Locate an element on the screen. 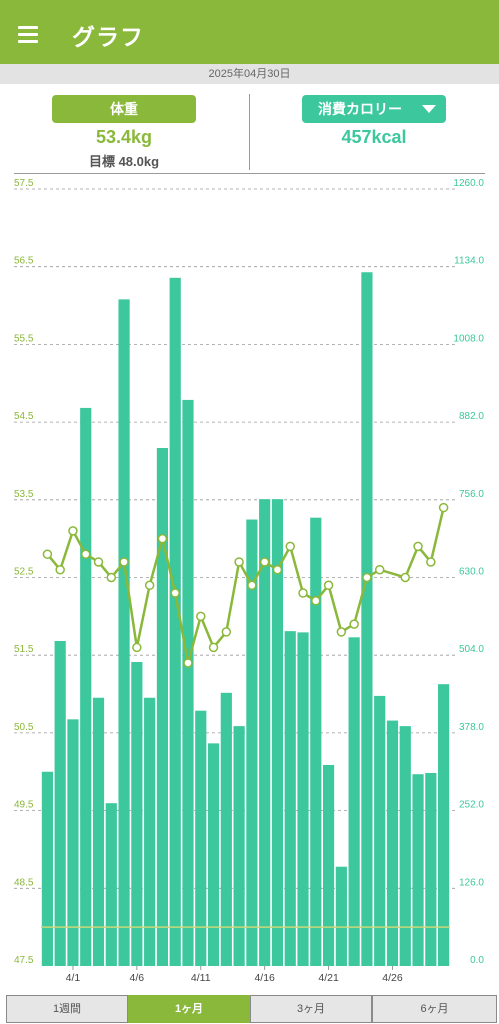 The height and width of the screenshot is (1024, 499). tab-1-week: 1週間 is located at coordinates (67, 1009).